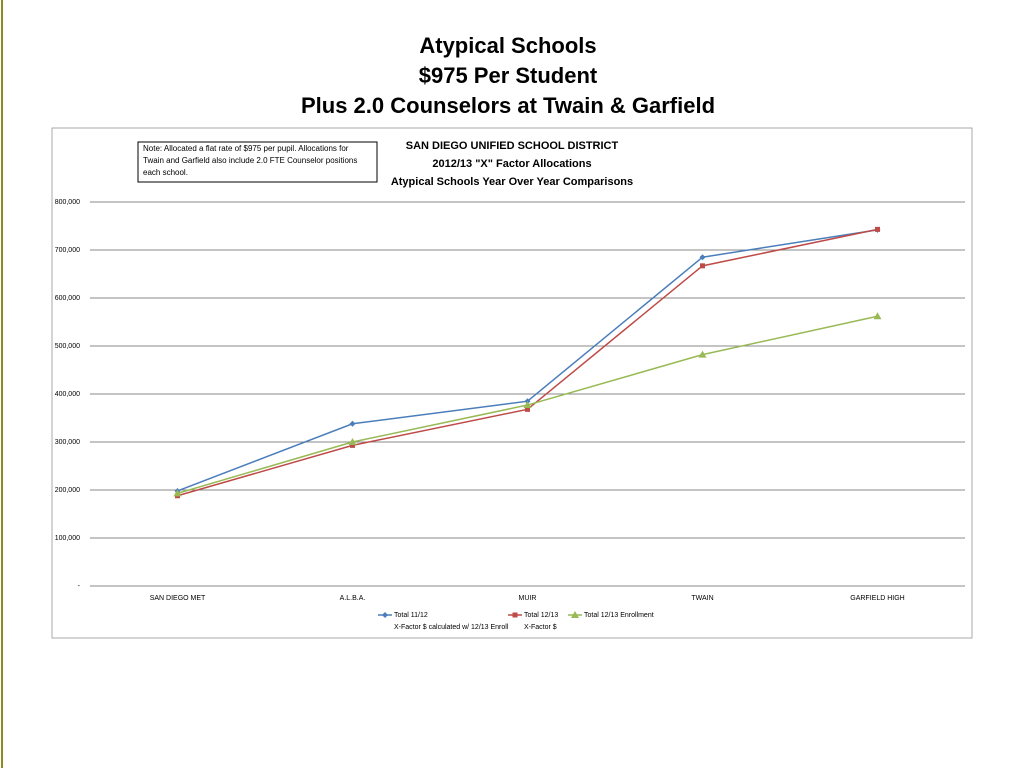 The width and height of the screenshot is (1024, 768). Describe the element at coordinates (411, 615) in the screenshot. I see `legend-label: Total 11/12` at that location.